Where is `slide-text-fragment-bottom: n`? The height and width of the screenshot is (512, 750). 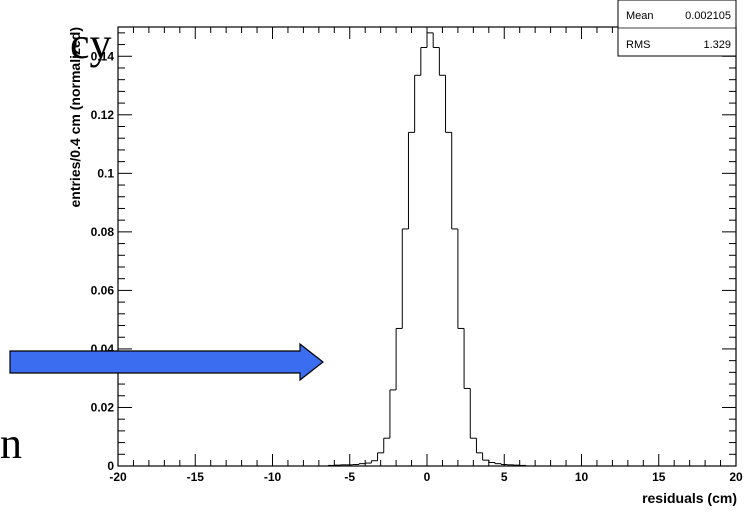
slide-text-fragment-bottom: n is located at coordinates (11, 443).